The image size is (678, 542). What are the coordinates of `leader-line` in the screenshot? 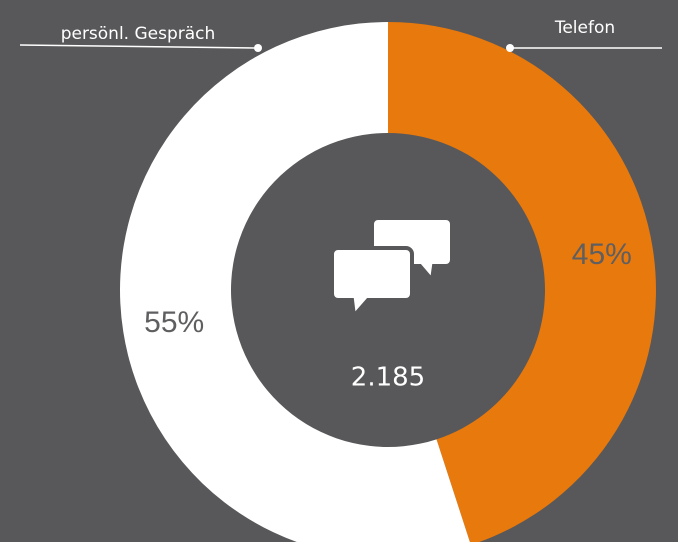 It's located at (139, 46).